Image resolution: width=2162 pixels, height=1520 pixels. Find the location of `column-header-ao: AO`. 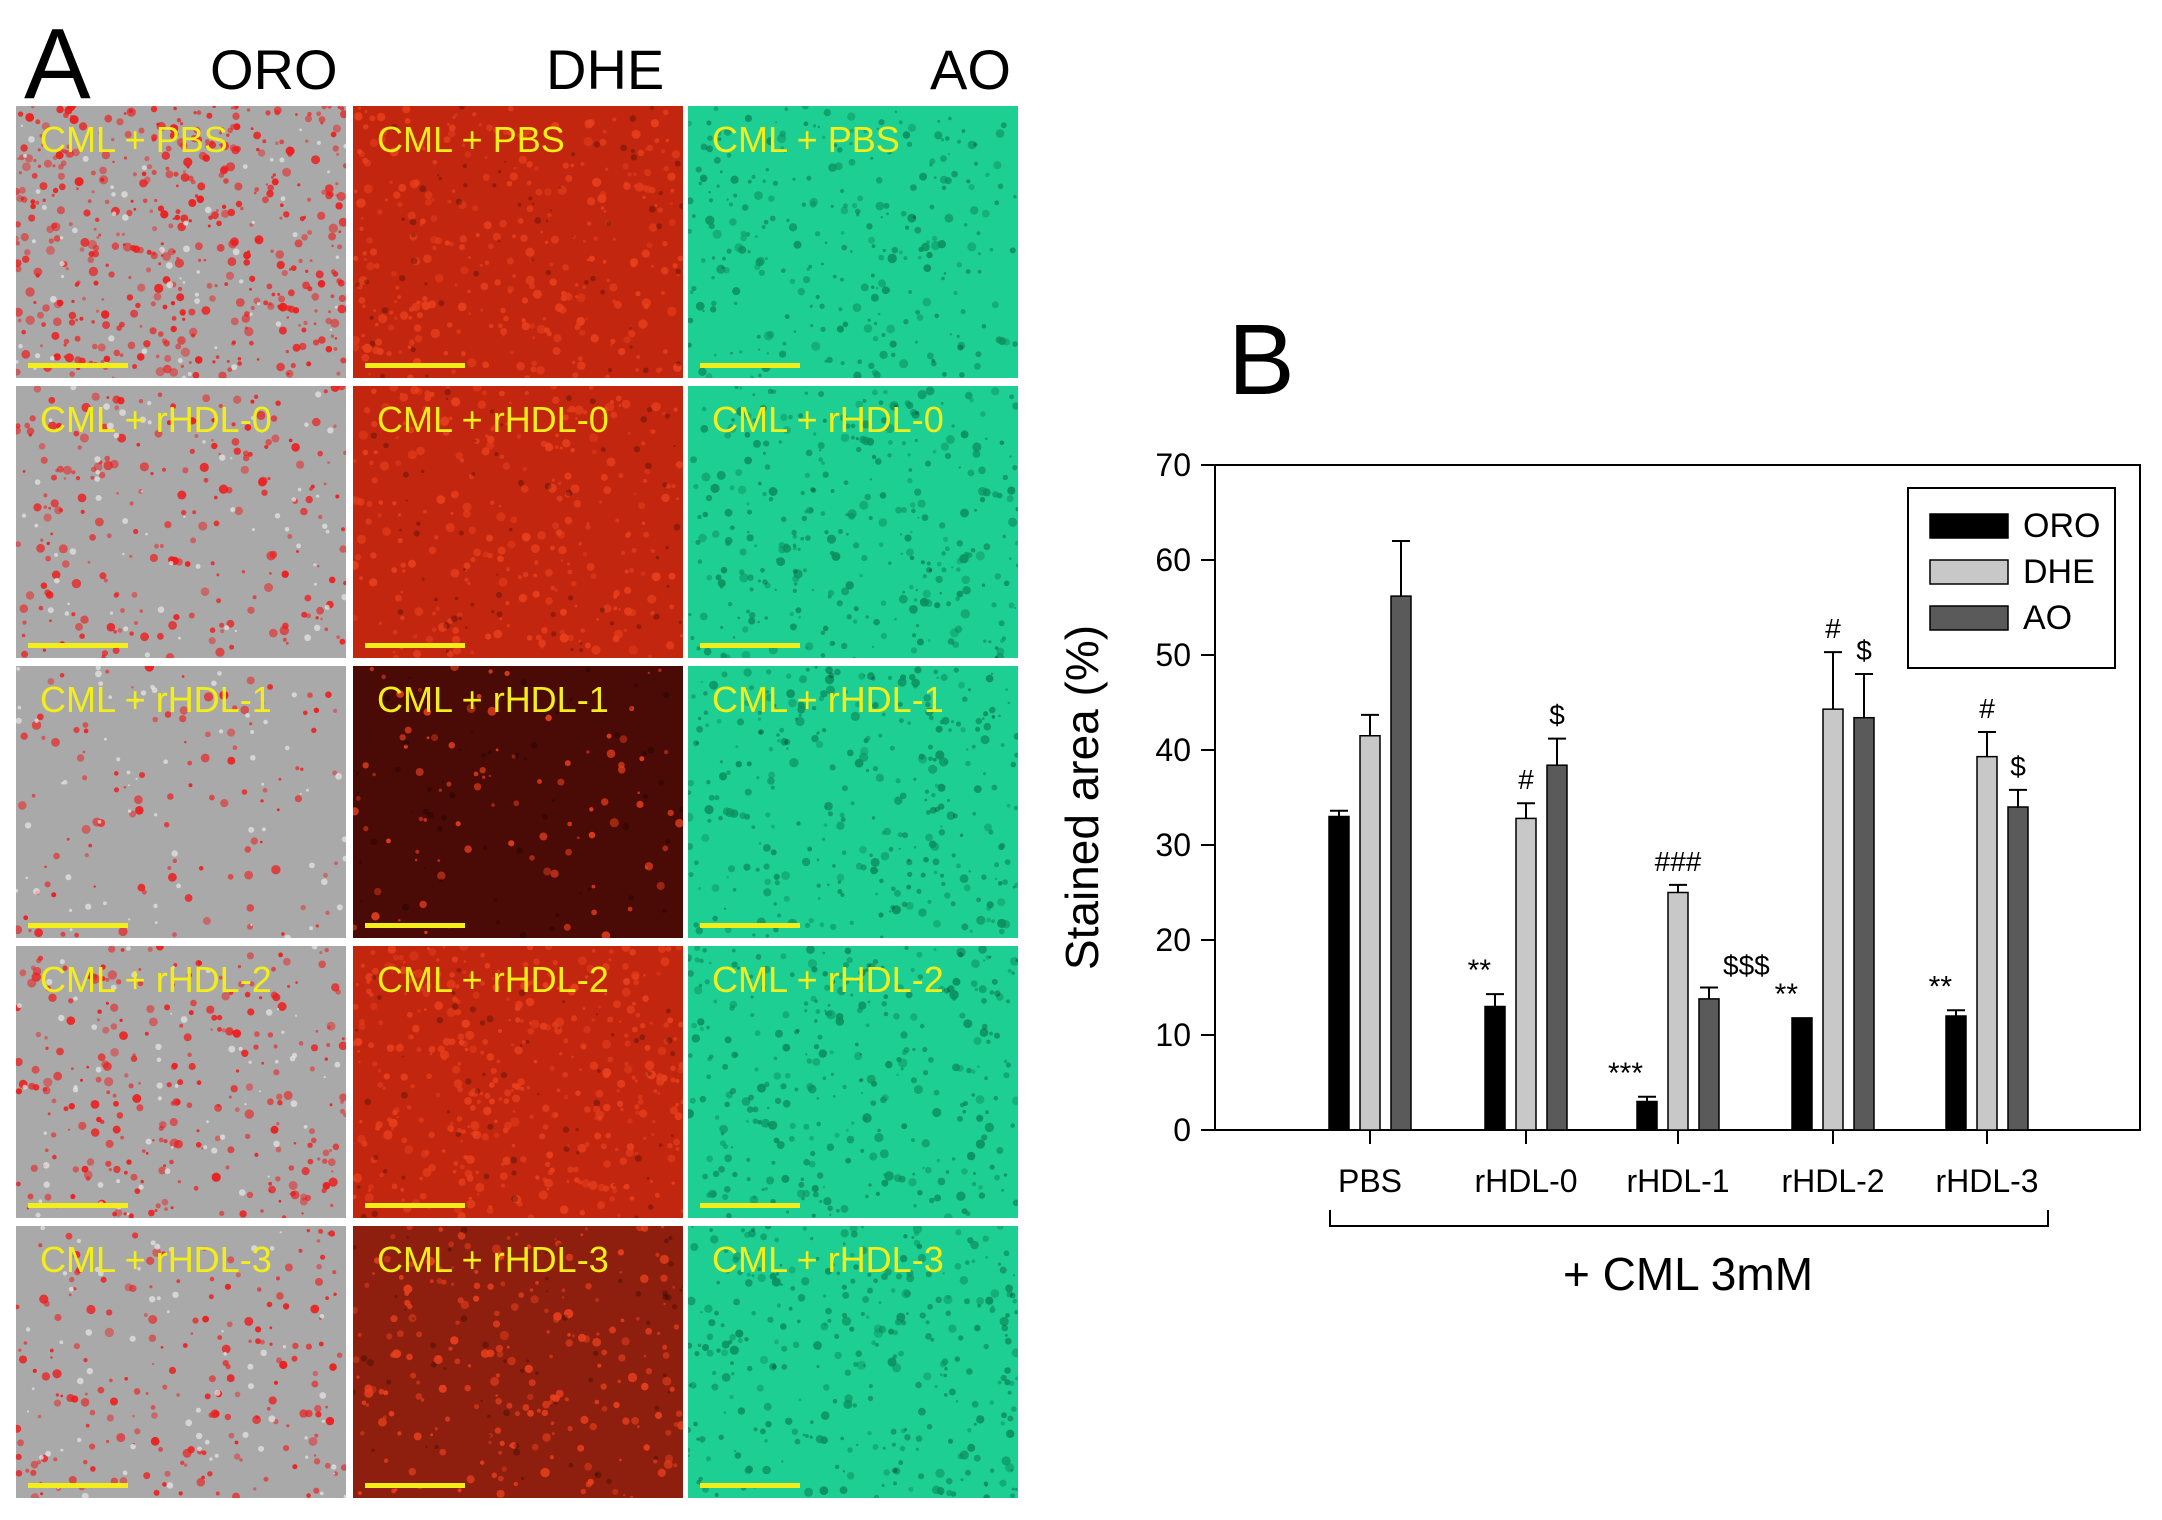

column-header-ao: AO is located at coordinates (970, 69).